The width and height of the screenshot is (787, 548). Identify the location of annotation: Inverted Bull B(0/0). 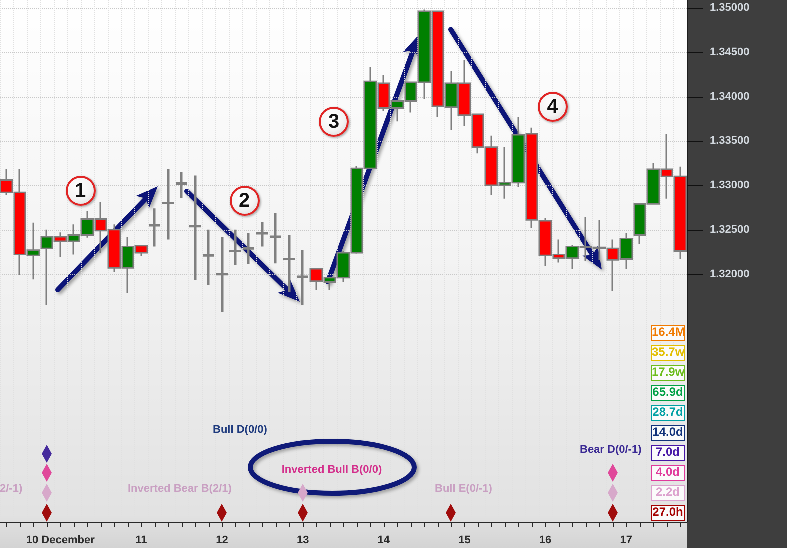
(332, 470).